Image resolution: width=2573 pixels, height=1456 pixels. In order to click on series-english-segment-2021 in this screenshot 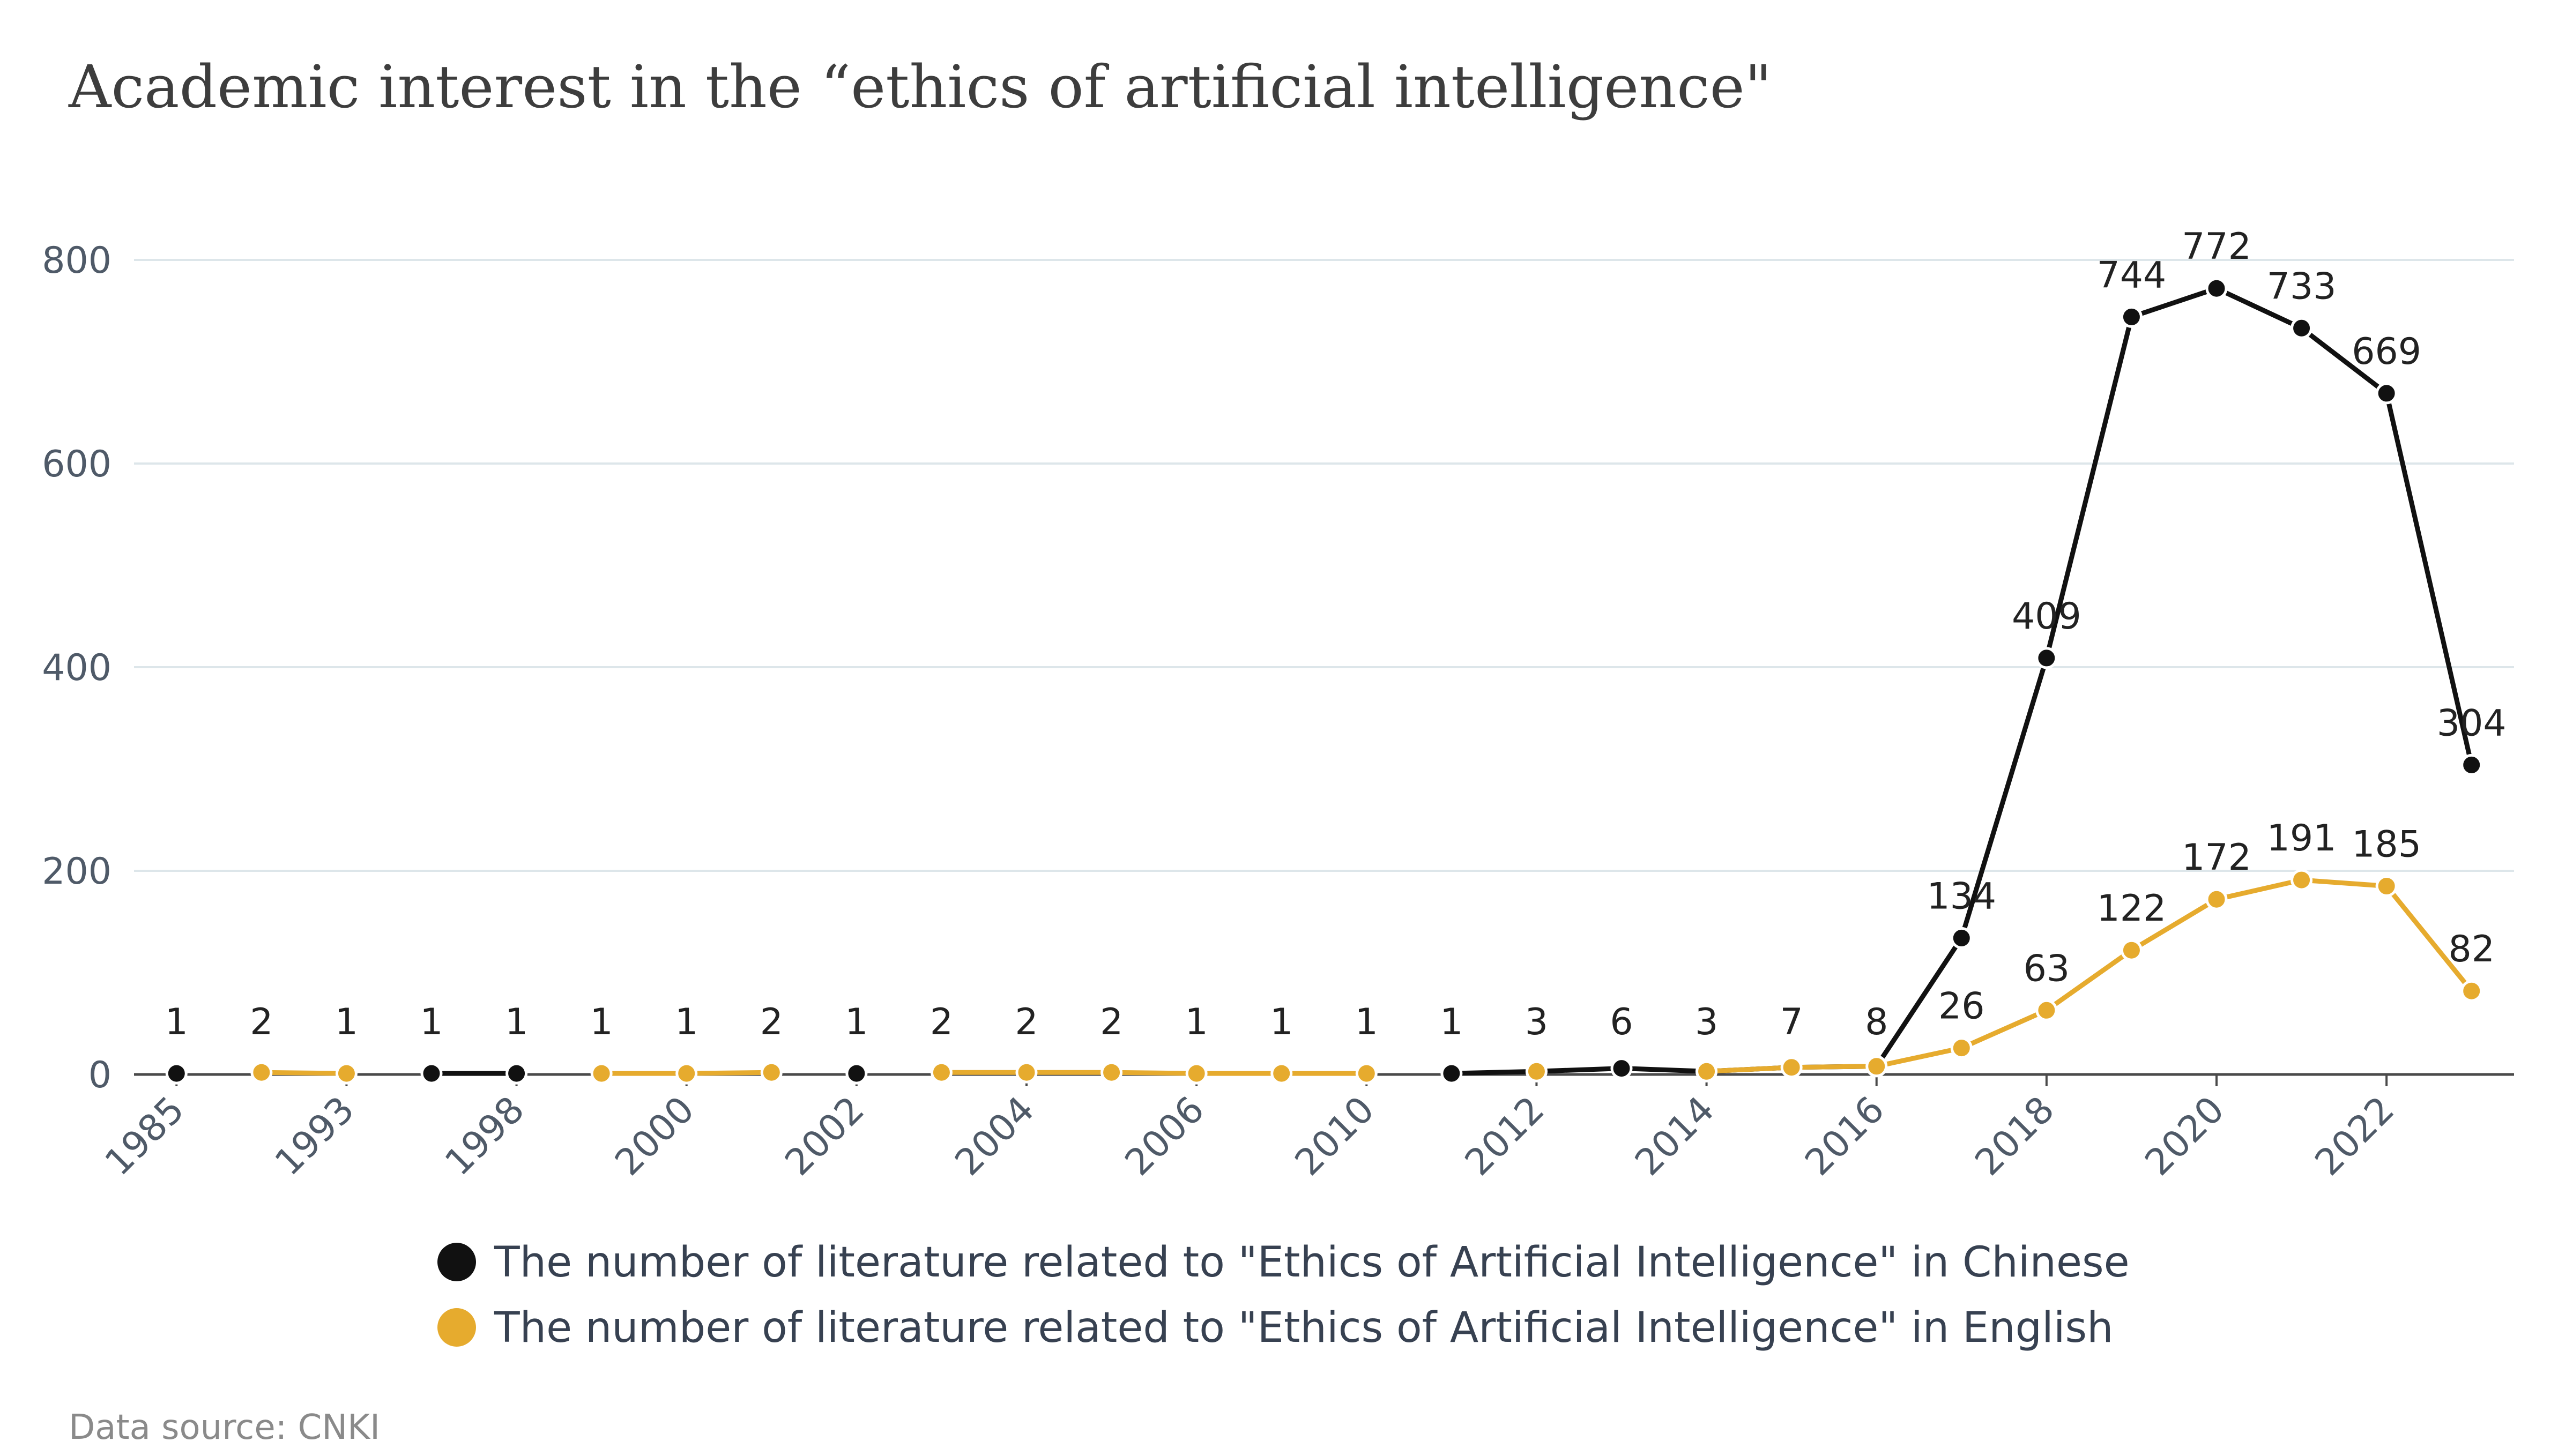, I will do `click(2259, 890)`.